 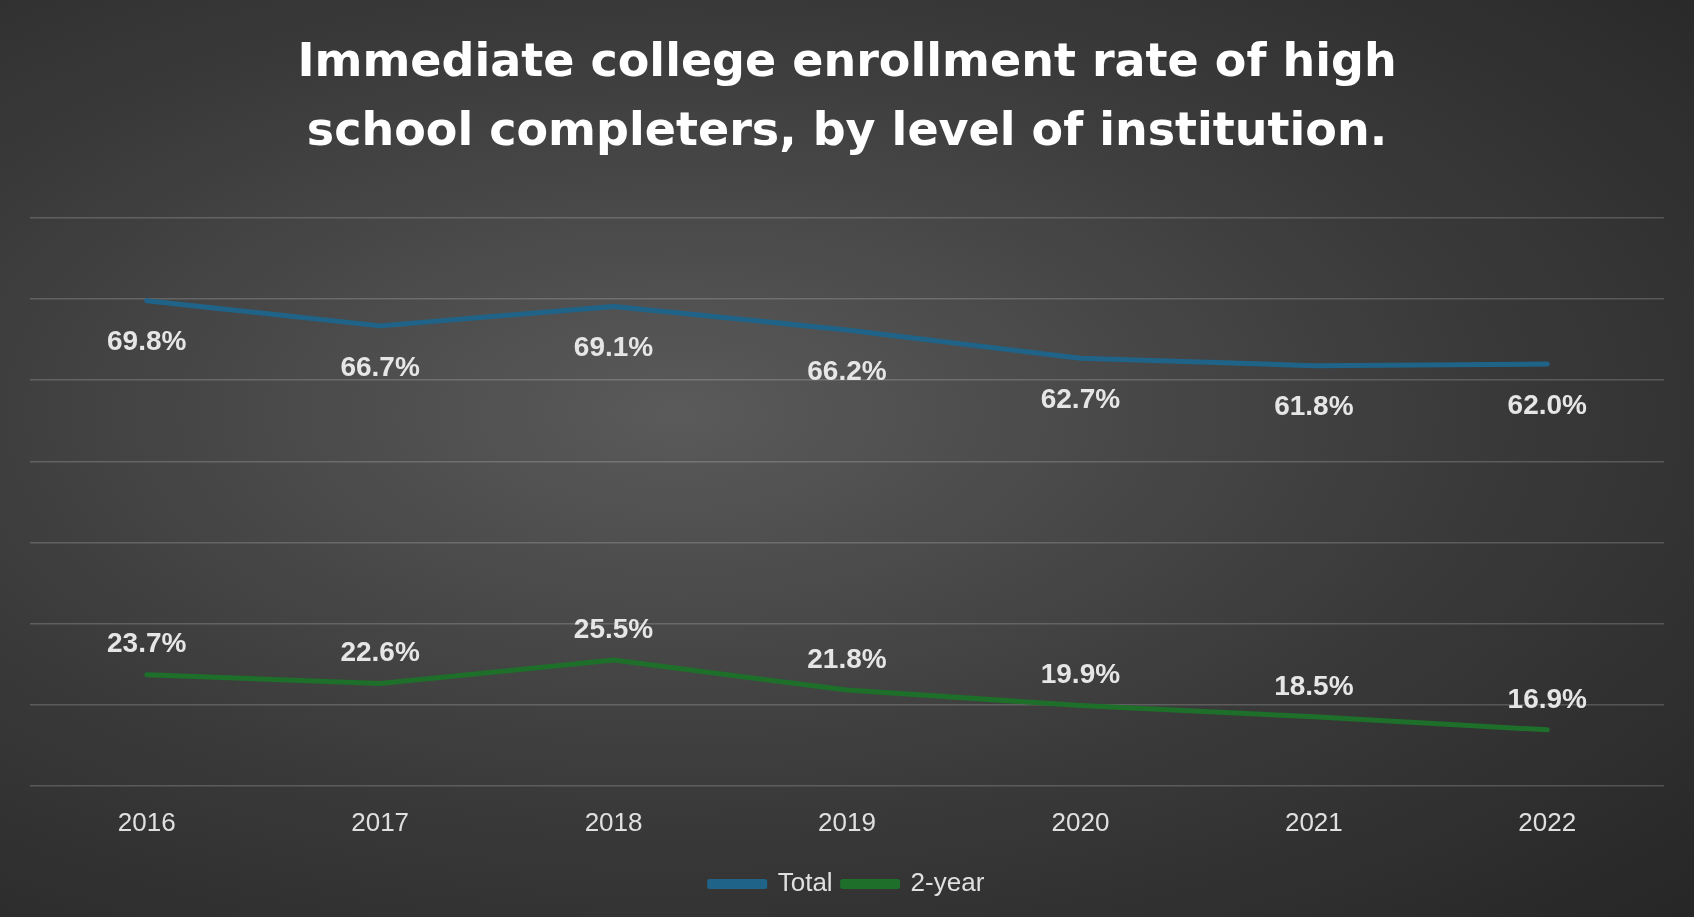 What do you see at coordinates (1314, 406) in the screenshot?
I see `data-label: 61.8%` at bounding box center [1314, 406].